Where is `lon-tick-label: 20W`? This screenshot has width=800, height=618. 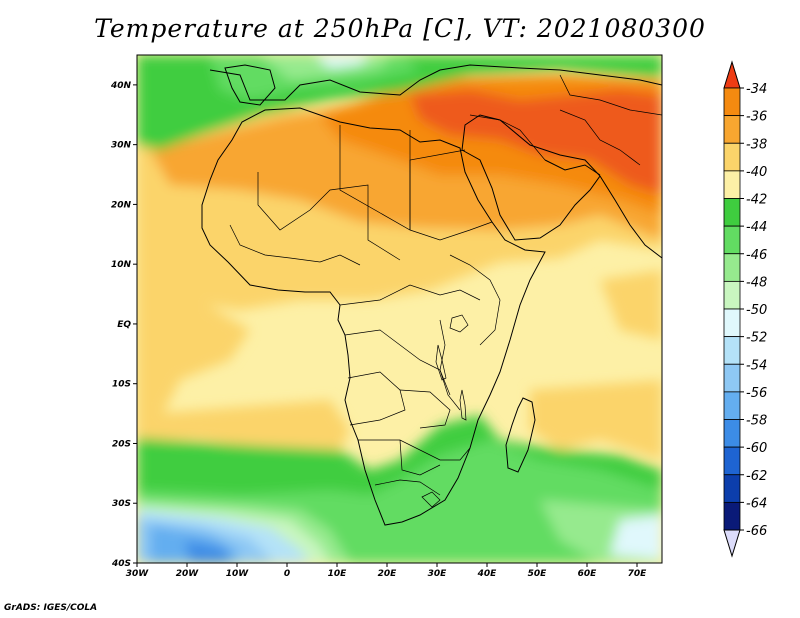
lon-tick-label: 20W is located at coordinates (188, 574).